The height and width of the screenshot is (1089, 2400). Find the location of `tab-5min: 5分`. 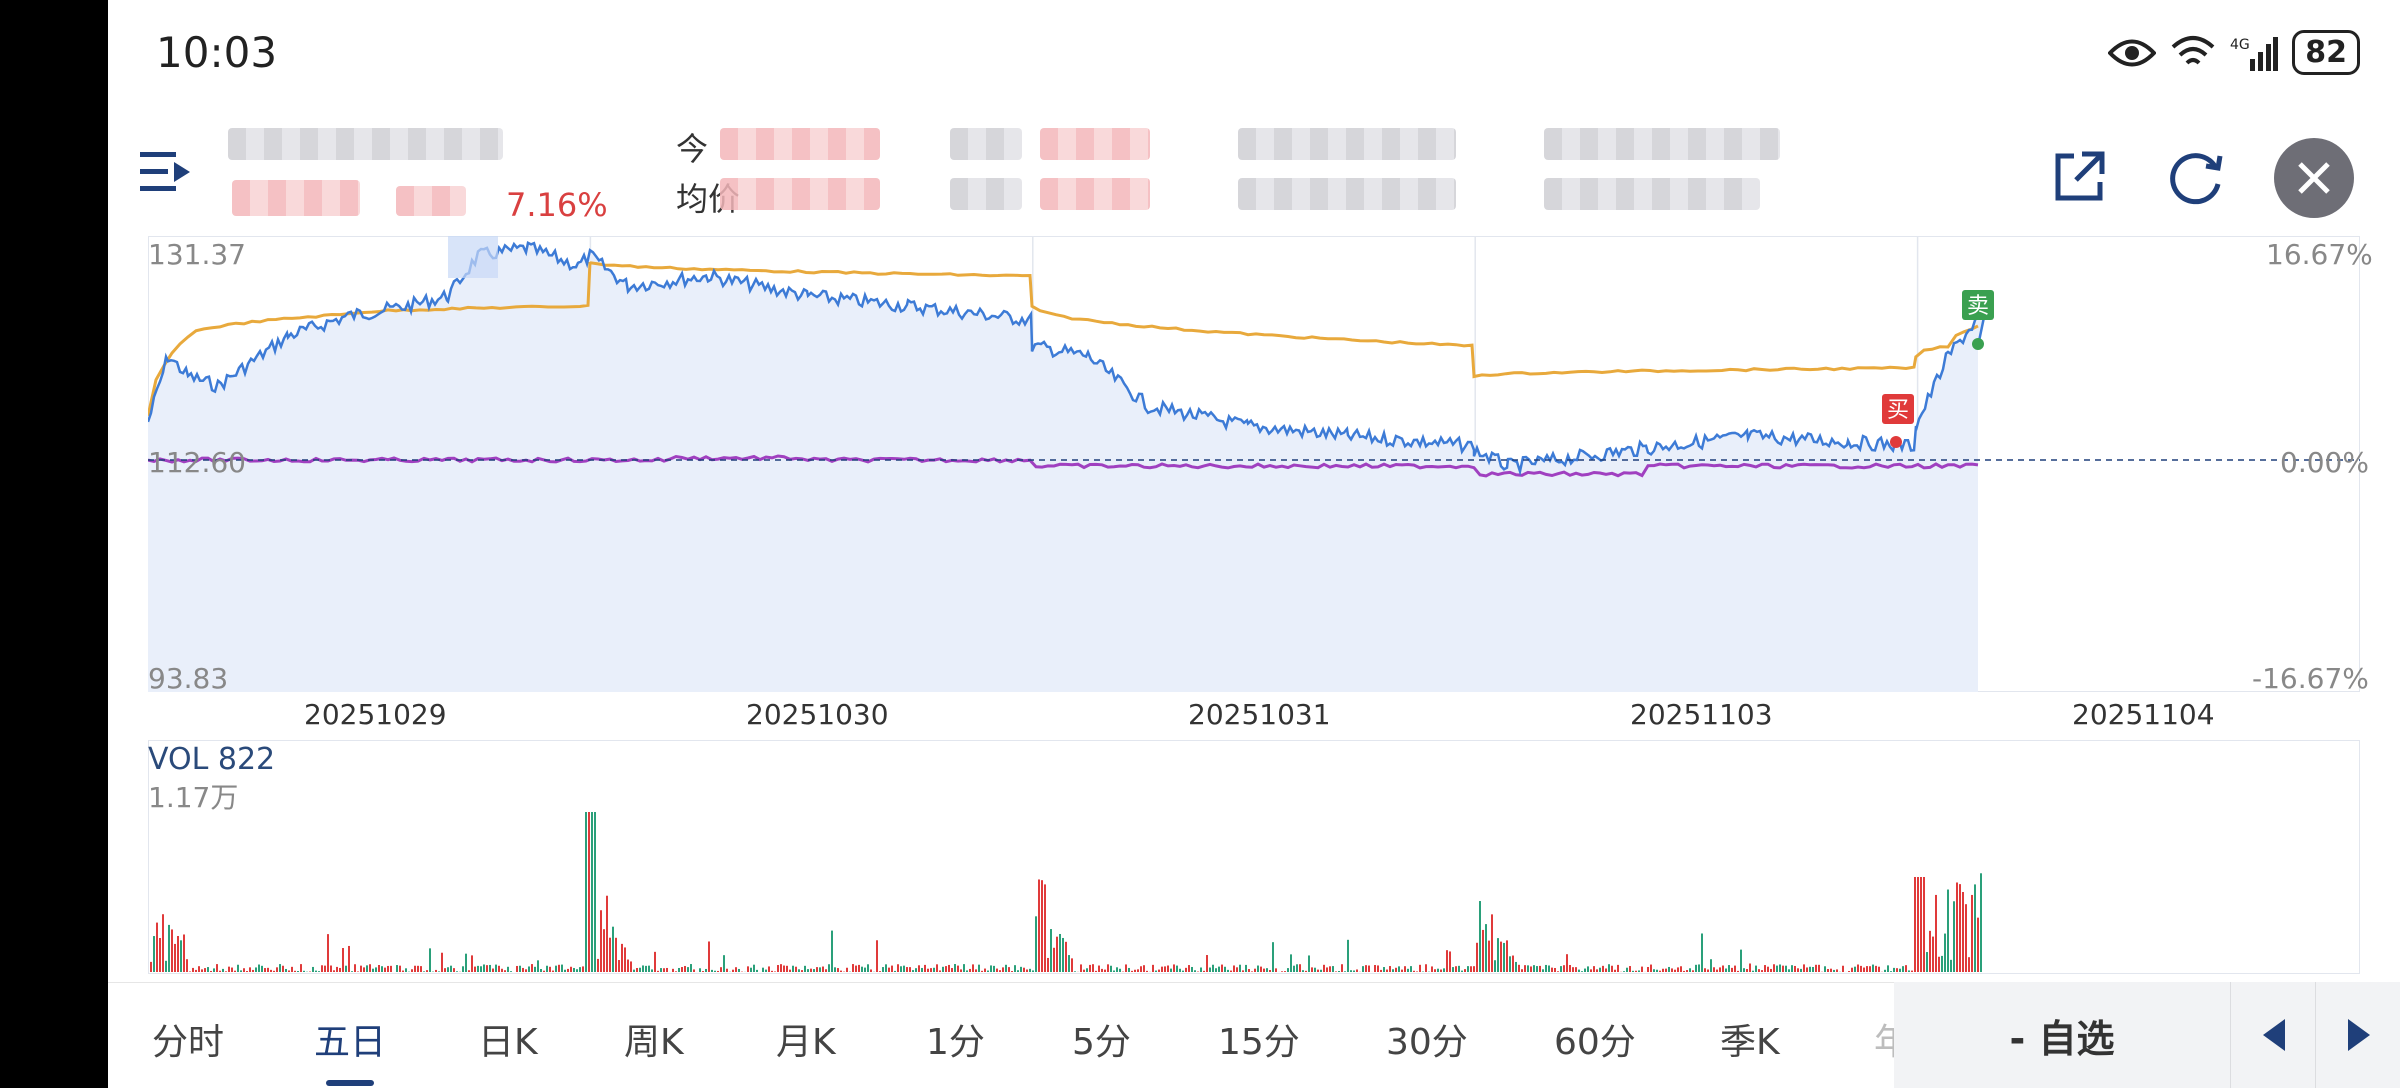

tab-5min: 5分 is located at coordinates (1101, 1039).